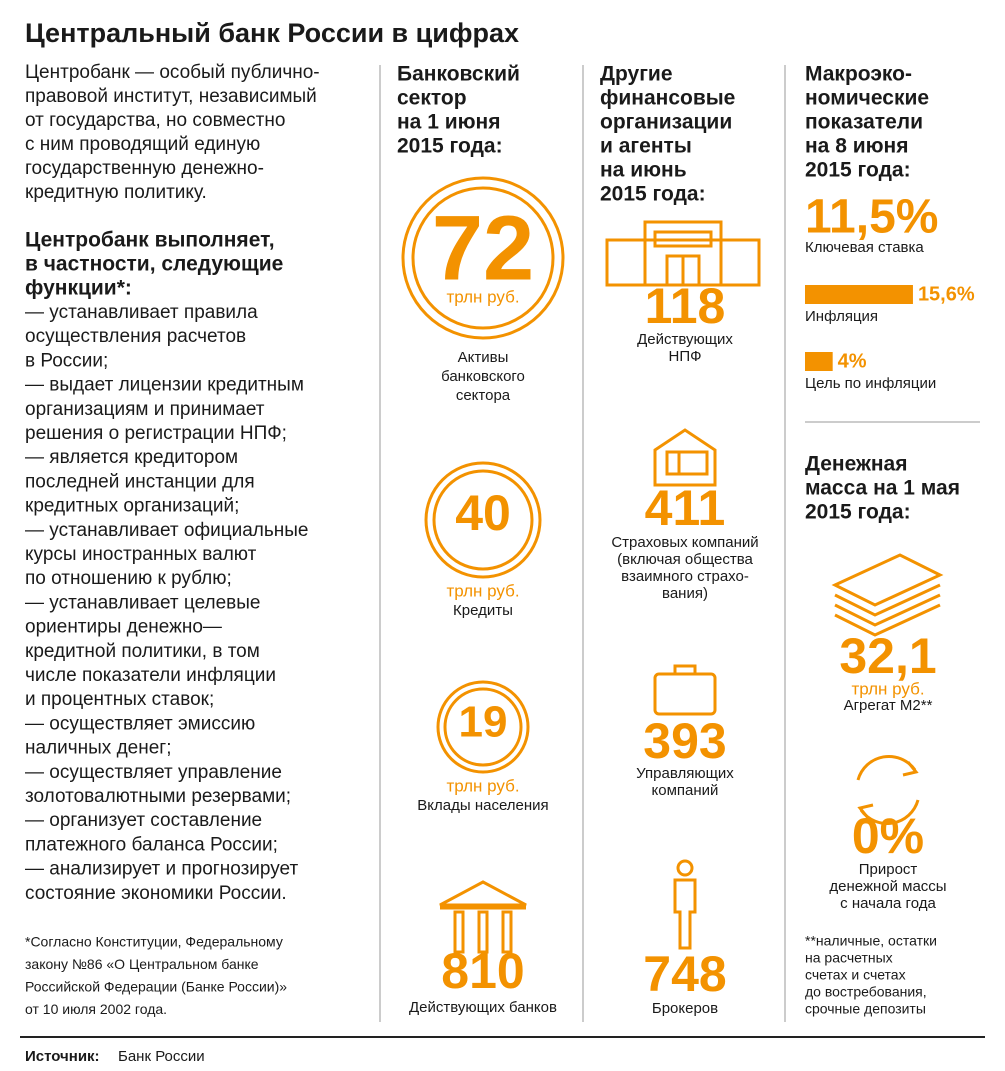 The width and height of the screenshot is (1005, 1071). What do you see at coordinates (870, 383) in the screenshot?
I see `caption: Цель по инфляции` at bounding box center [870, 383].